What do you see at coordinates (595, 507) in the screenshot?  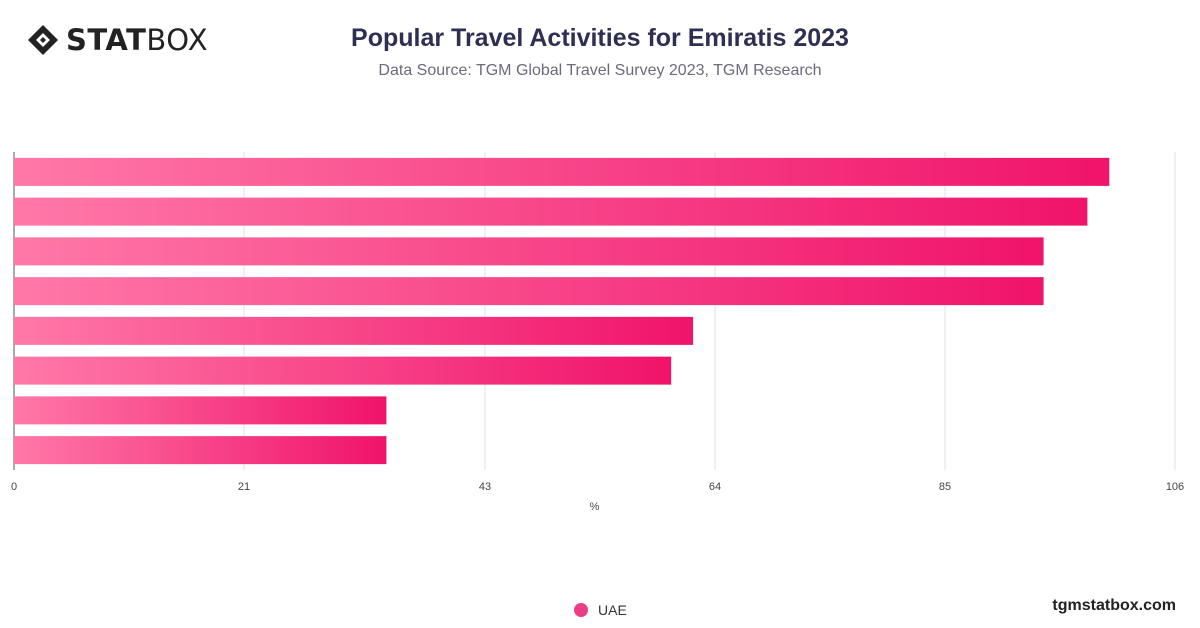 I see `x-axis-label: %` at bounding box center [595, 507].